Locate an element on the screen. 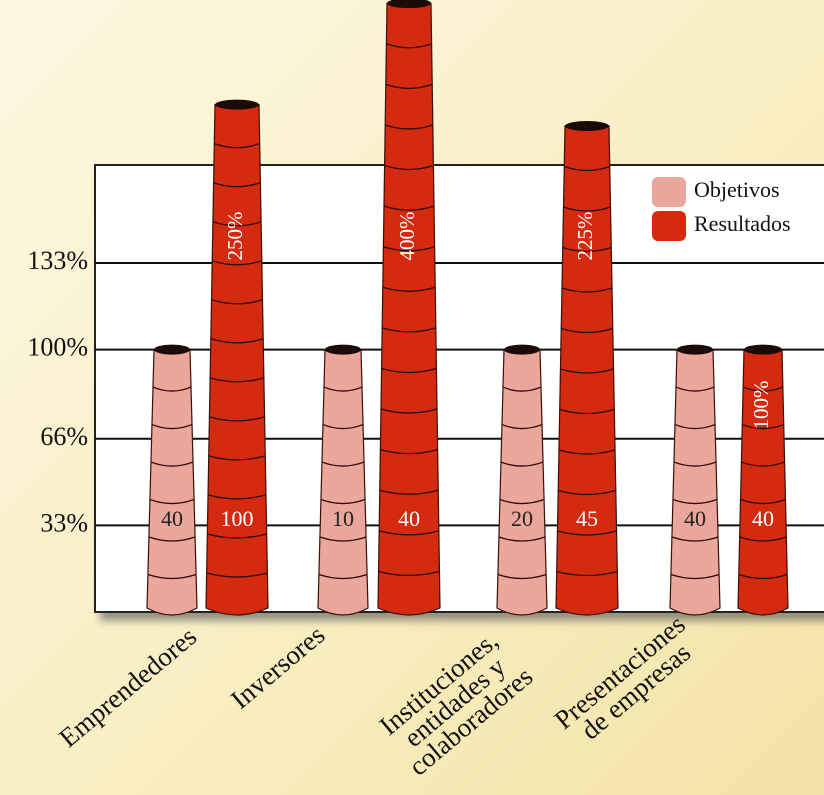  value-label: 250% is located at coordinates (235, 236).